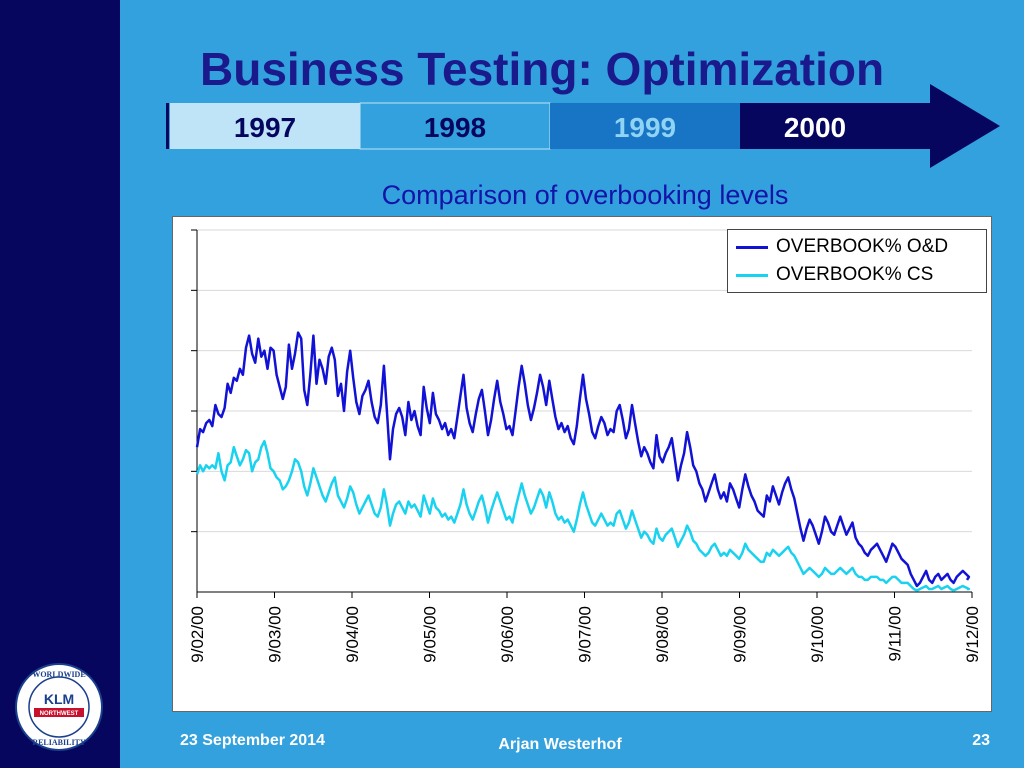 The width and height of the screenshot is (1024, 768). I want to click on footer-page-number: 23, so click(981, 740).